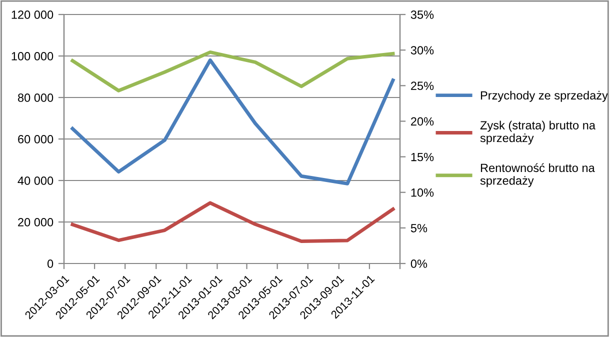  Describe the element at coordinates (33, 14) in the screenshot. I see `y-tick-label: 120 000` at that location.